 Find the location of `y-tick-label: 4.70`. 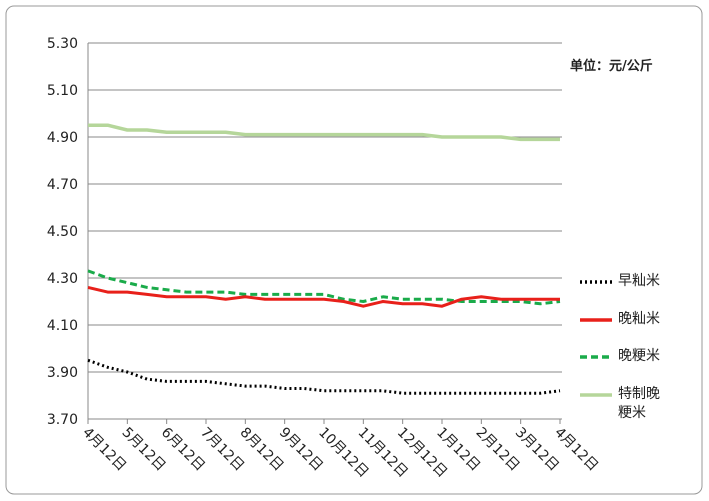

y-tick-label: 4.70 is located at coordinates (62, 185).